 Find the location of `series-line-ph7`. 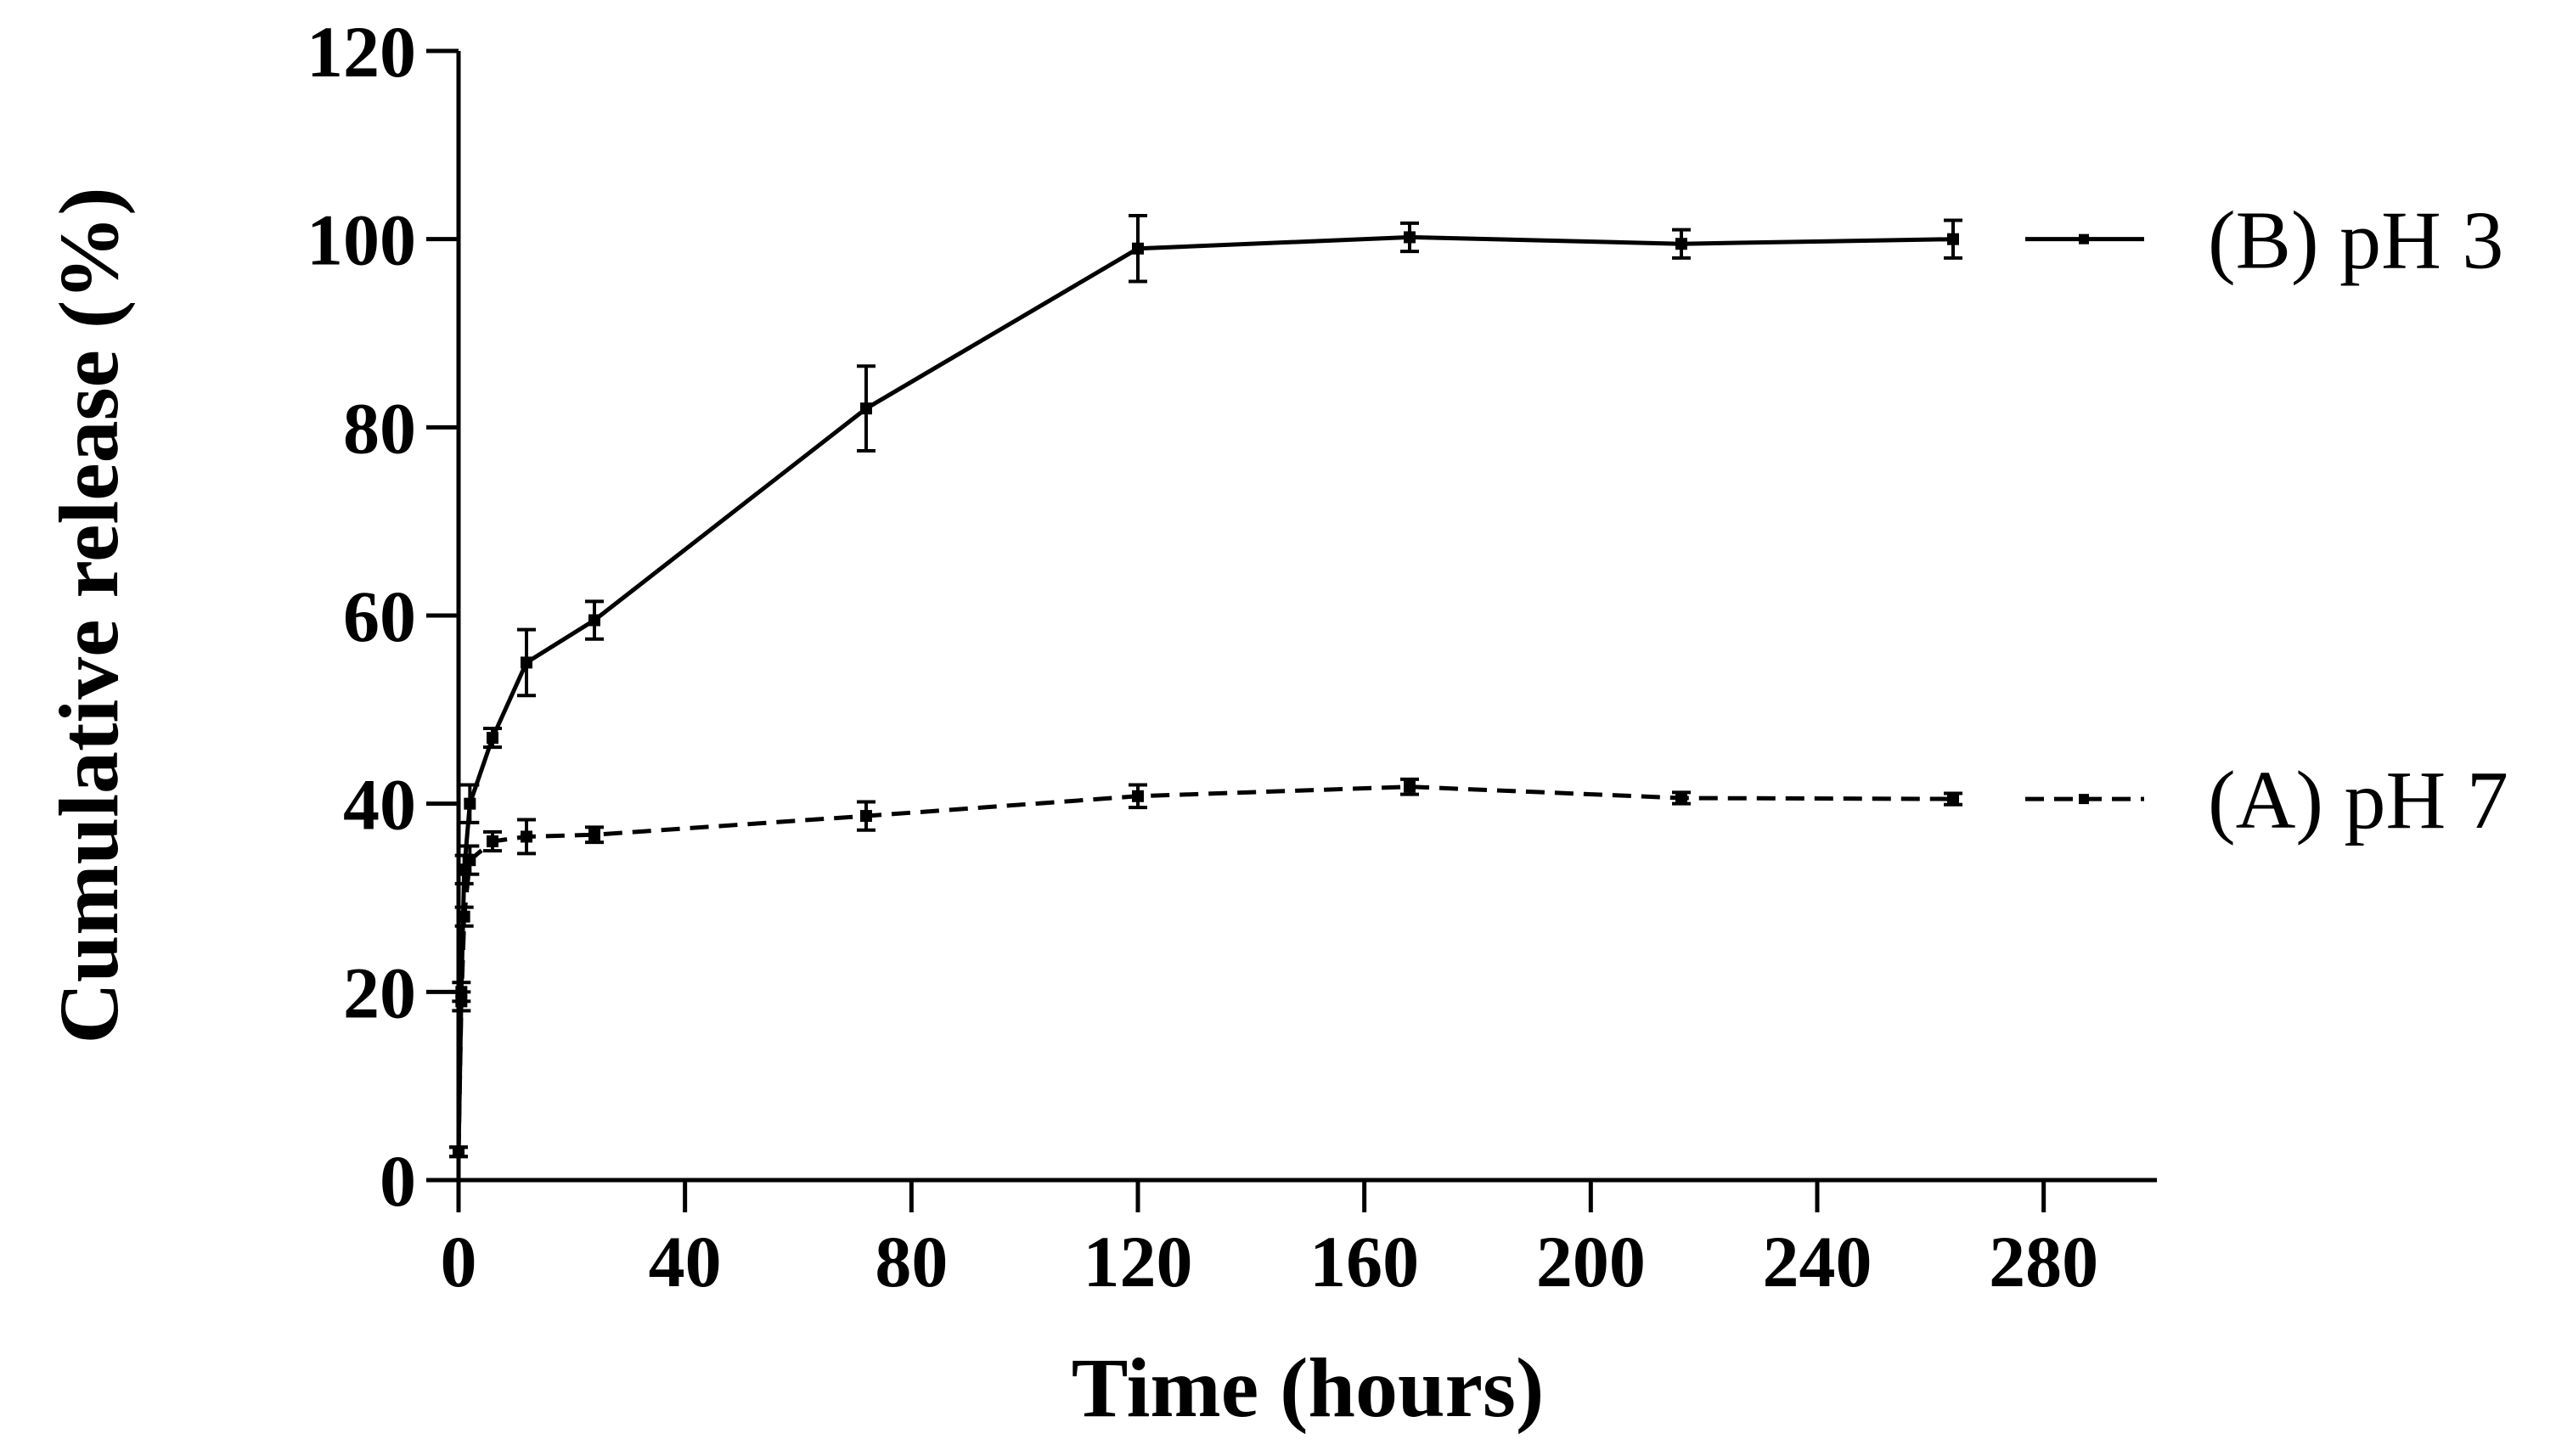

series-line-ph7 is located at coordinates (1205, 968).